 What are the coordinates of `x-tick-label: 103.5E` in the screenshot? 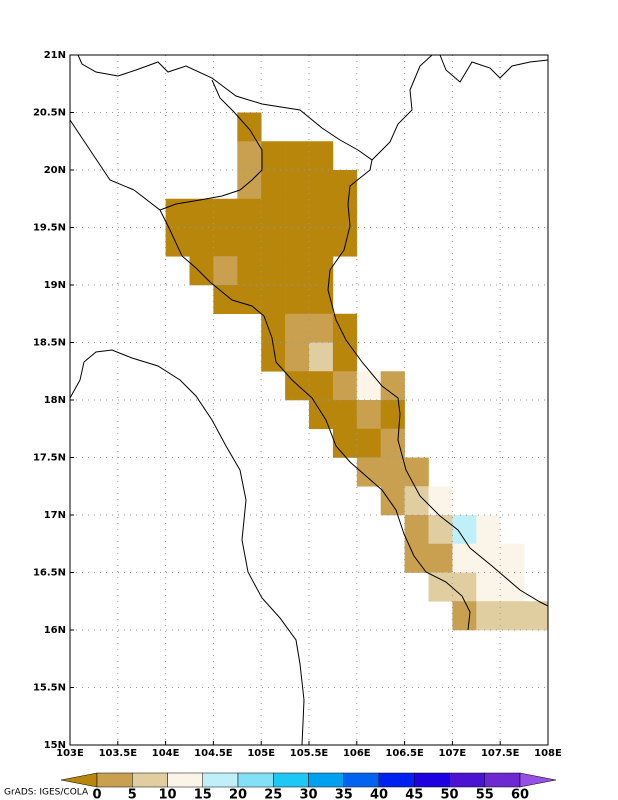 It's located at (118, 753).